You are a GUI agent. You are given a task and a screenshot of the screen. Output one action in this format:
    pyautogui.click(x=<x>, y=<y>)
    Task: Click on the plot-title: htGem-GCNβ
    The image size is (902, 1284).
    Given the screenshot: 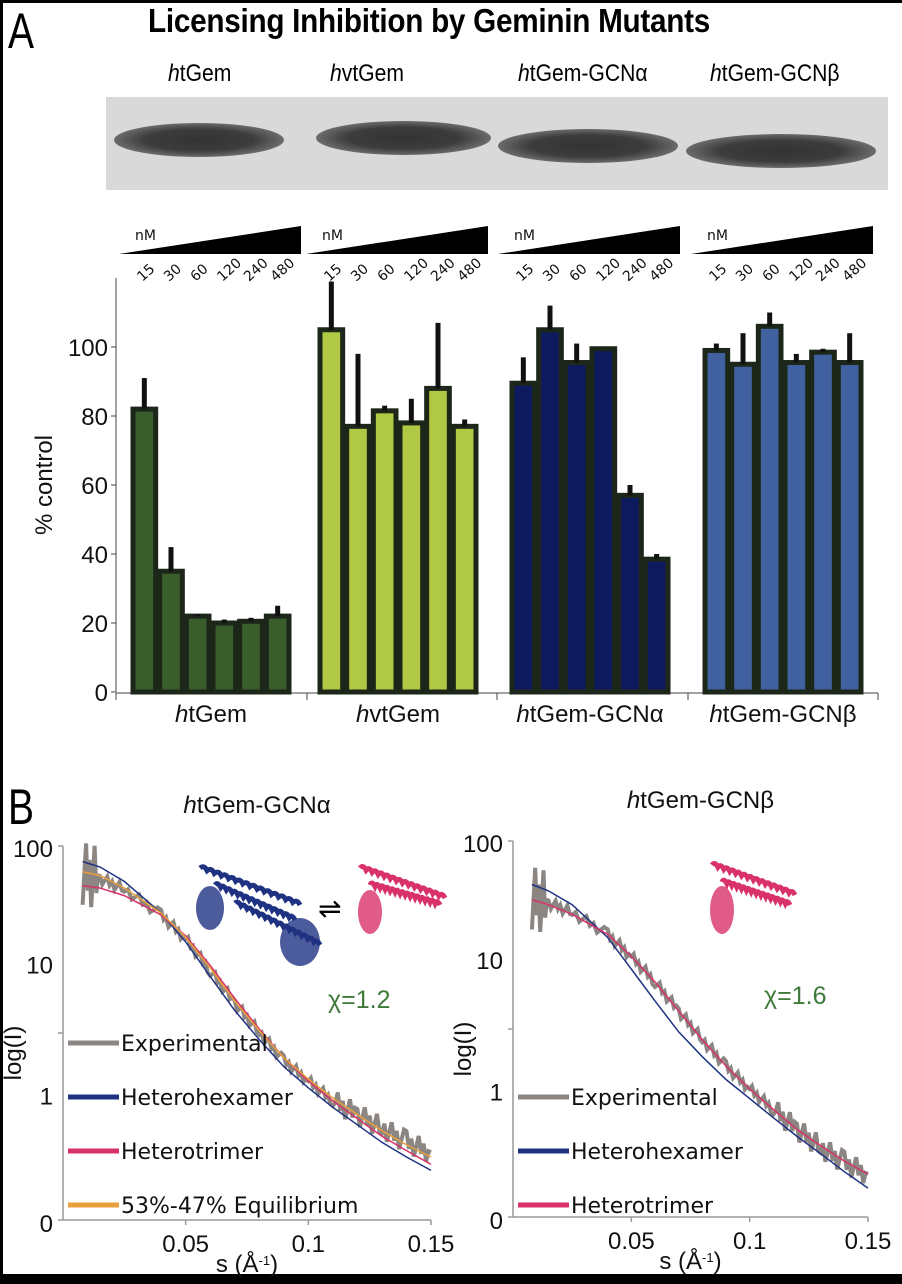 What is the action you would take?
    pyautogui.click(x=700, y=800)
    